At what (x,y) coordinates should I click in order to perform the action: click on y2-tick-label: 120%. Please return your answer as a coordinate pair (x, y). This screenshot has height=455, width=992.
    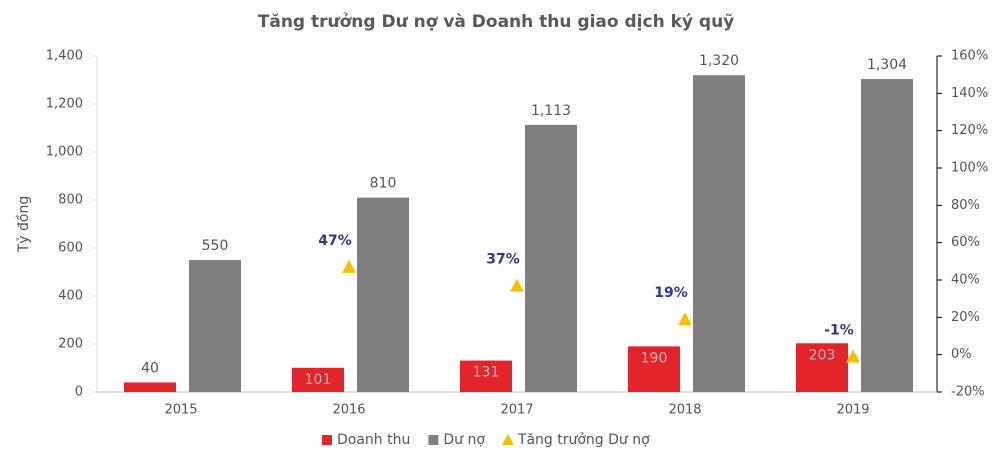
    Looking at the image, I should click on (969, 130).